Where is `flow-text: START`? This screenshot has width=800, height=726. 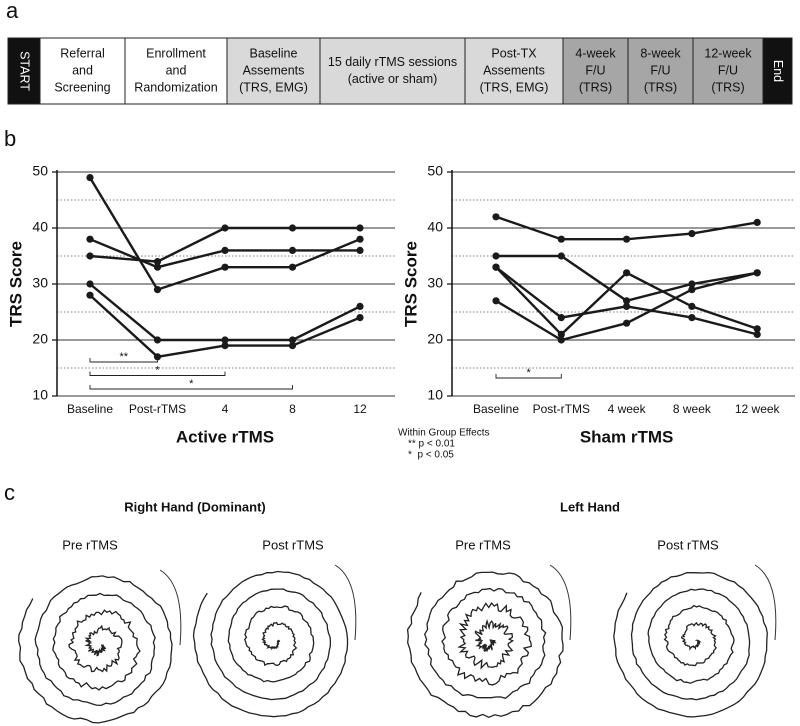
flow-text: START is located at coordinates (25, 71).